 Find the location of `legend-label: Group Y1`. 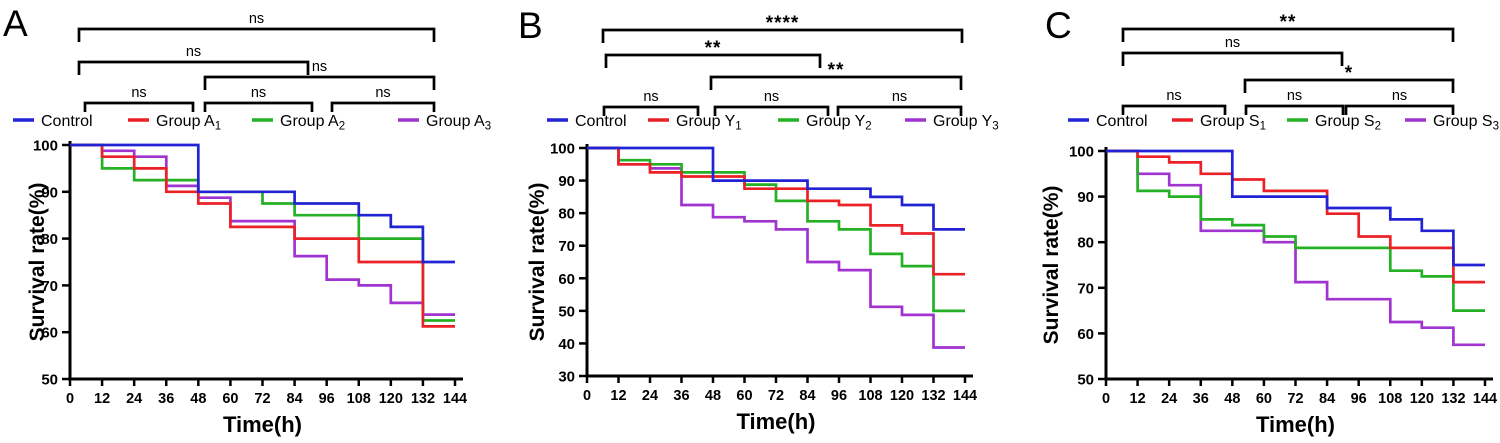

legend-label: Group Y1 is located at coordinates (709, 123).